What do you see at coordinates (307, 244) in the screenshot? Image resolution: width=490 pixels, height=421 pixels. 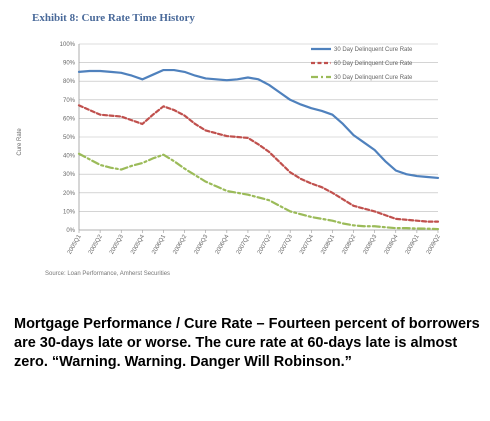 I see `x-tick-label: 2007Q4` at bounding box center [307, 244].